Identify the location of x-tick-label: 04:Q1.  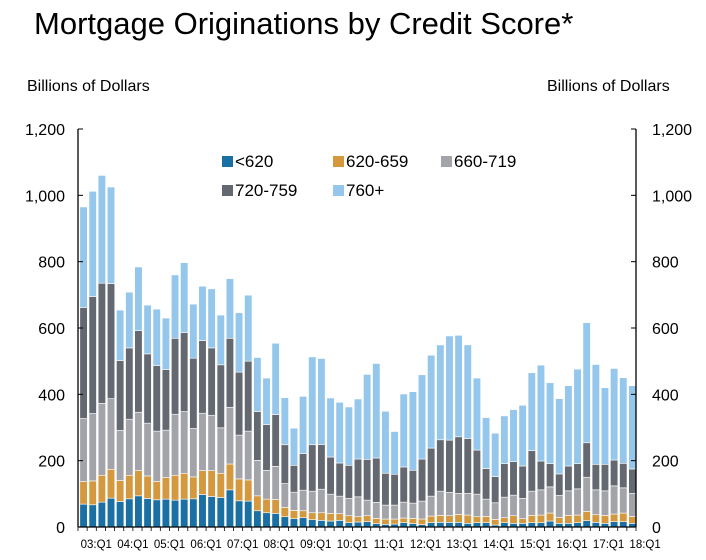
(132, 545).